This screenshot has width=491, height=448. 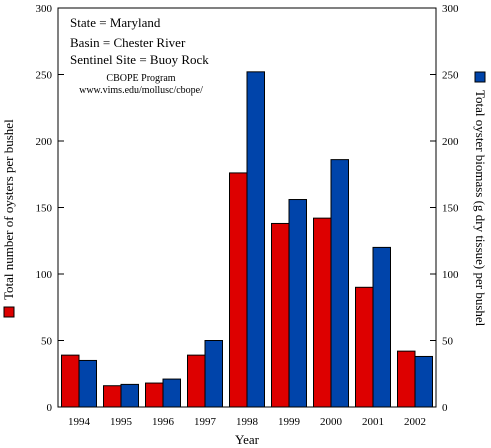 What do you see at coordinates (238, 290) in the screenshot?
I see `bar-oysters-1998` at bounding box center [238, 290].